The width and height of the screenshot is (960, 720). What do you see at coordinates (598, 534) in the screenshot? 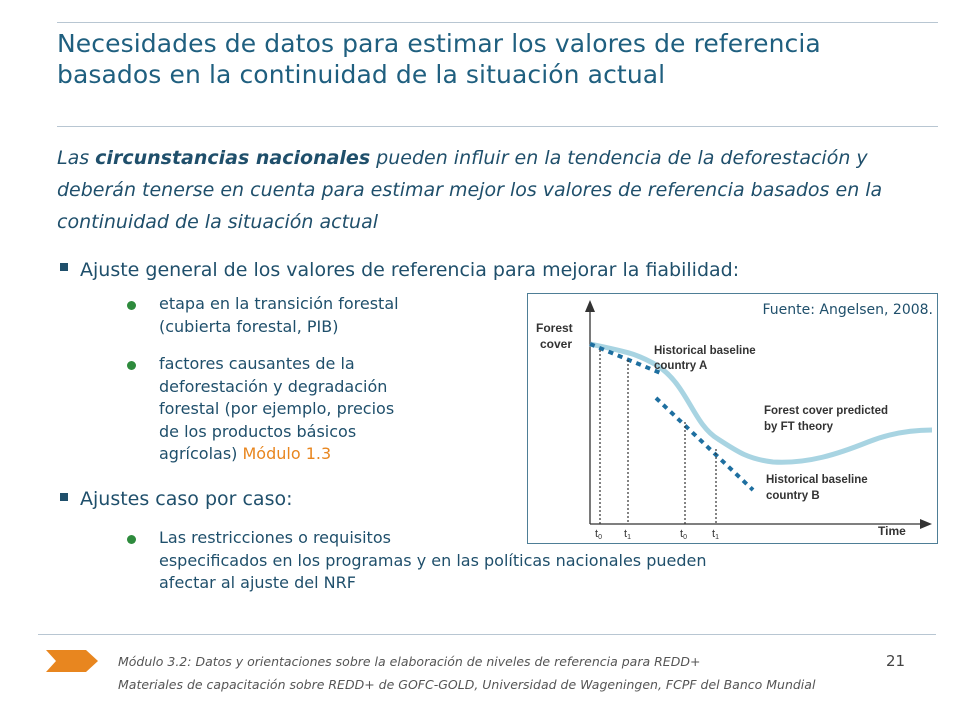
I see `tick-t0a: t0` at bounding box center [598, 534].